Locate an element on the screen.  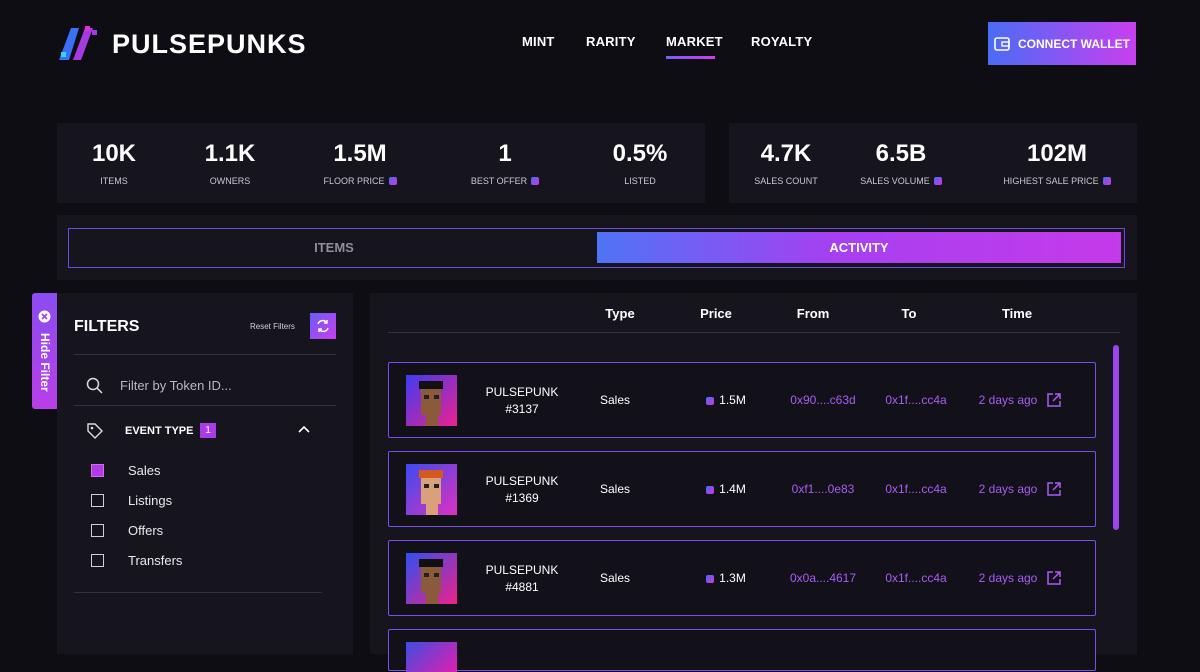
stat-label: ITEMS is located at coordinates (114, 181).